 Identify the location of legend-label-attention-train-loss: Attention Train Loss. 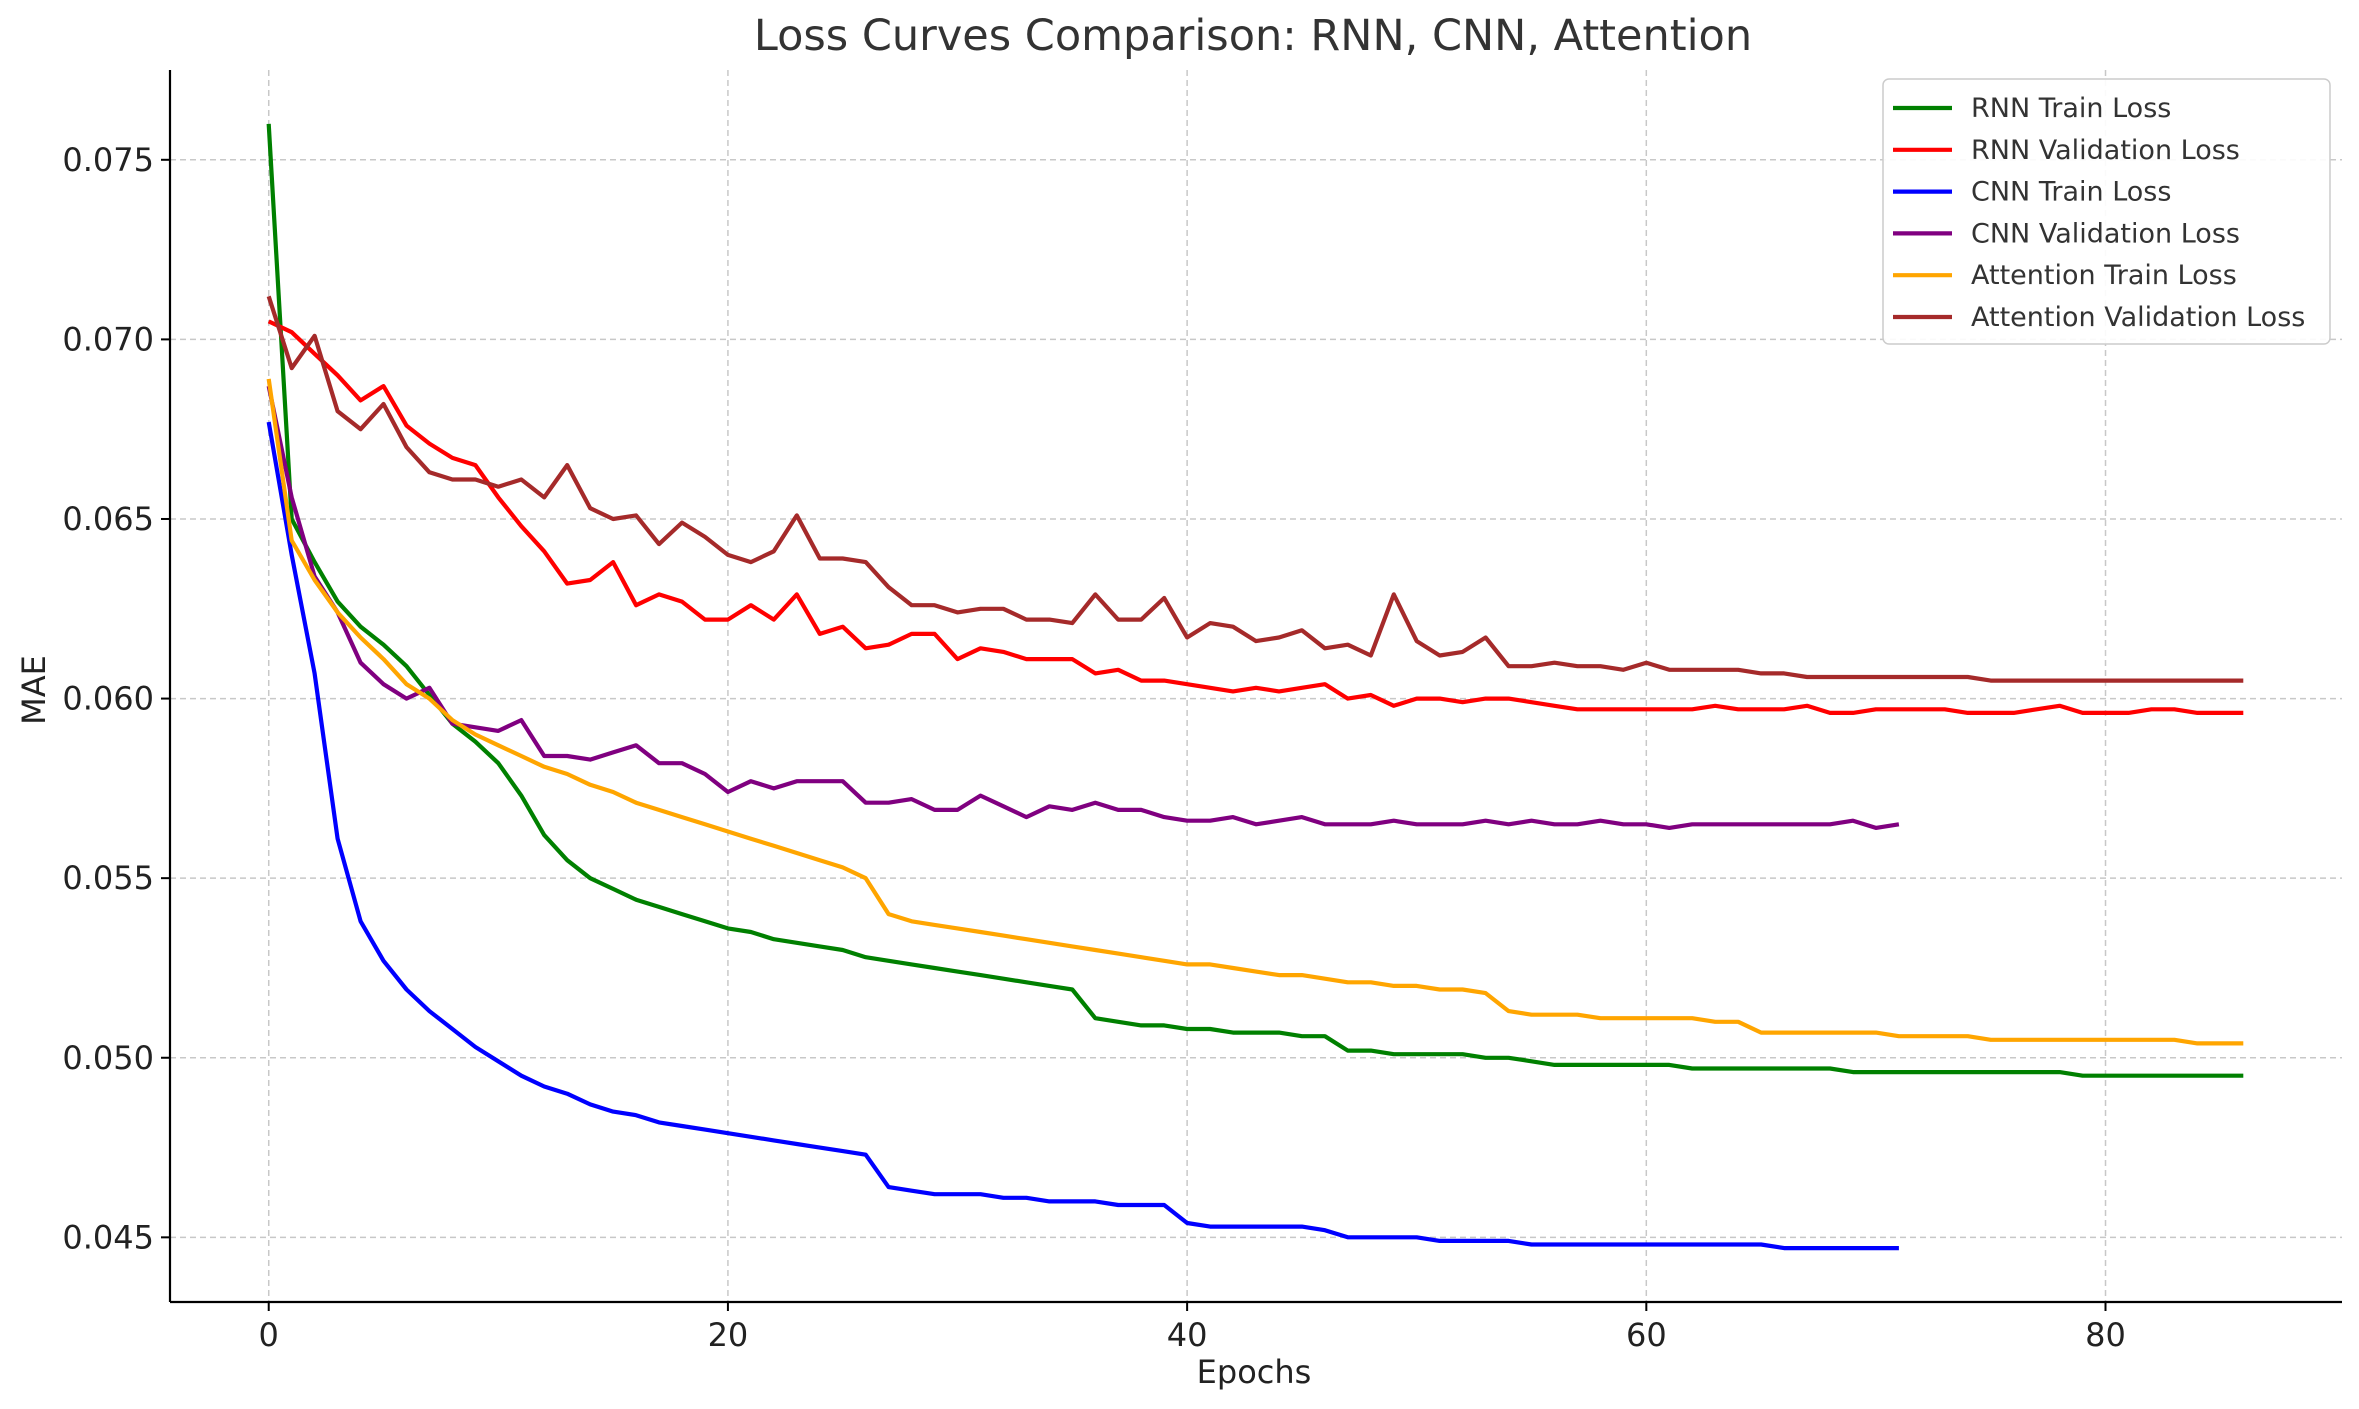
(2104, 275).